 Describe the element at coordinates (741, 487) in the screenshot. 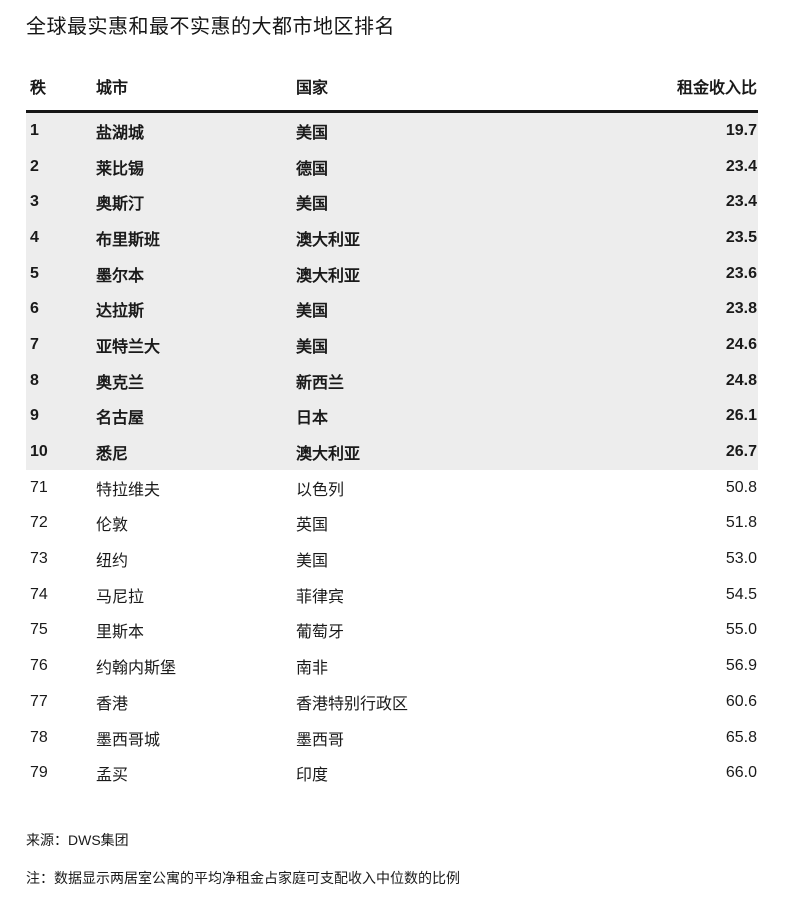

I see `cell-ratio: 50.8` at that location.